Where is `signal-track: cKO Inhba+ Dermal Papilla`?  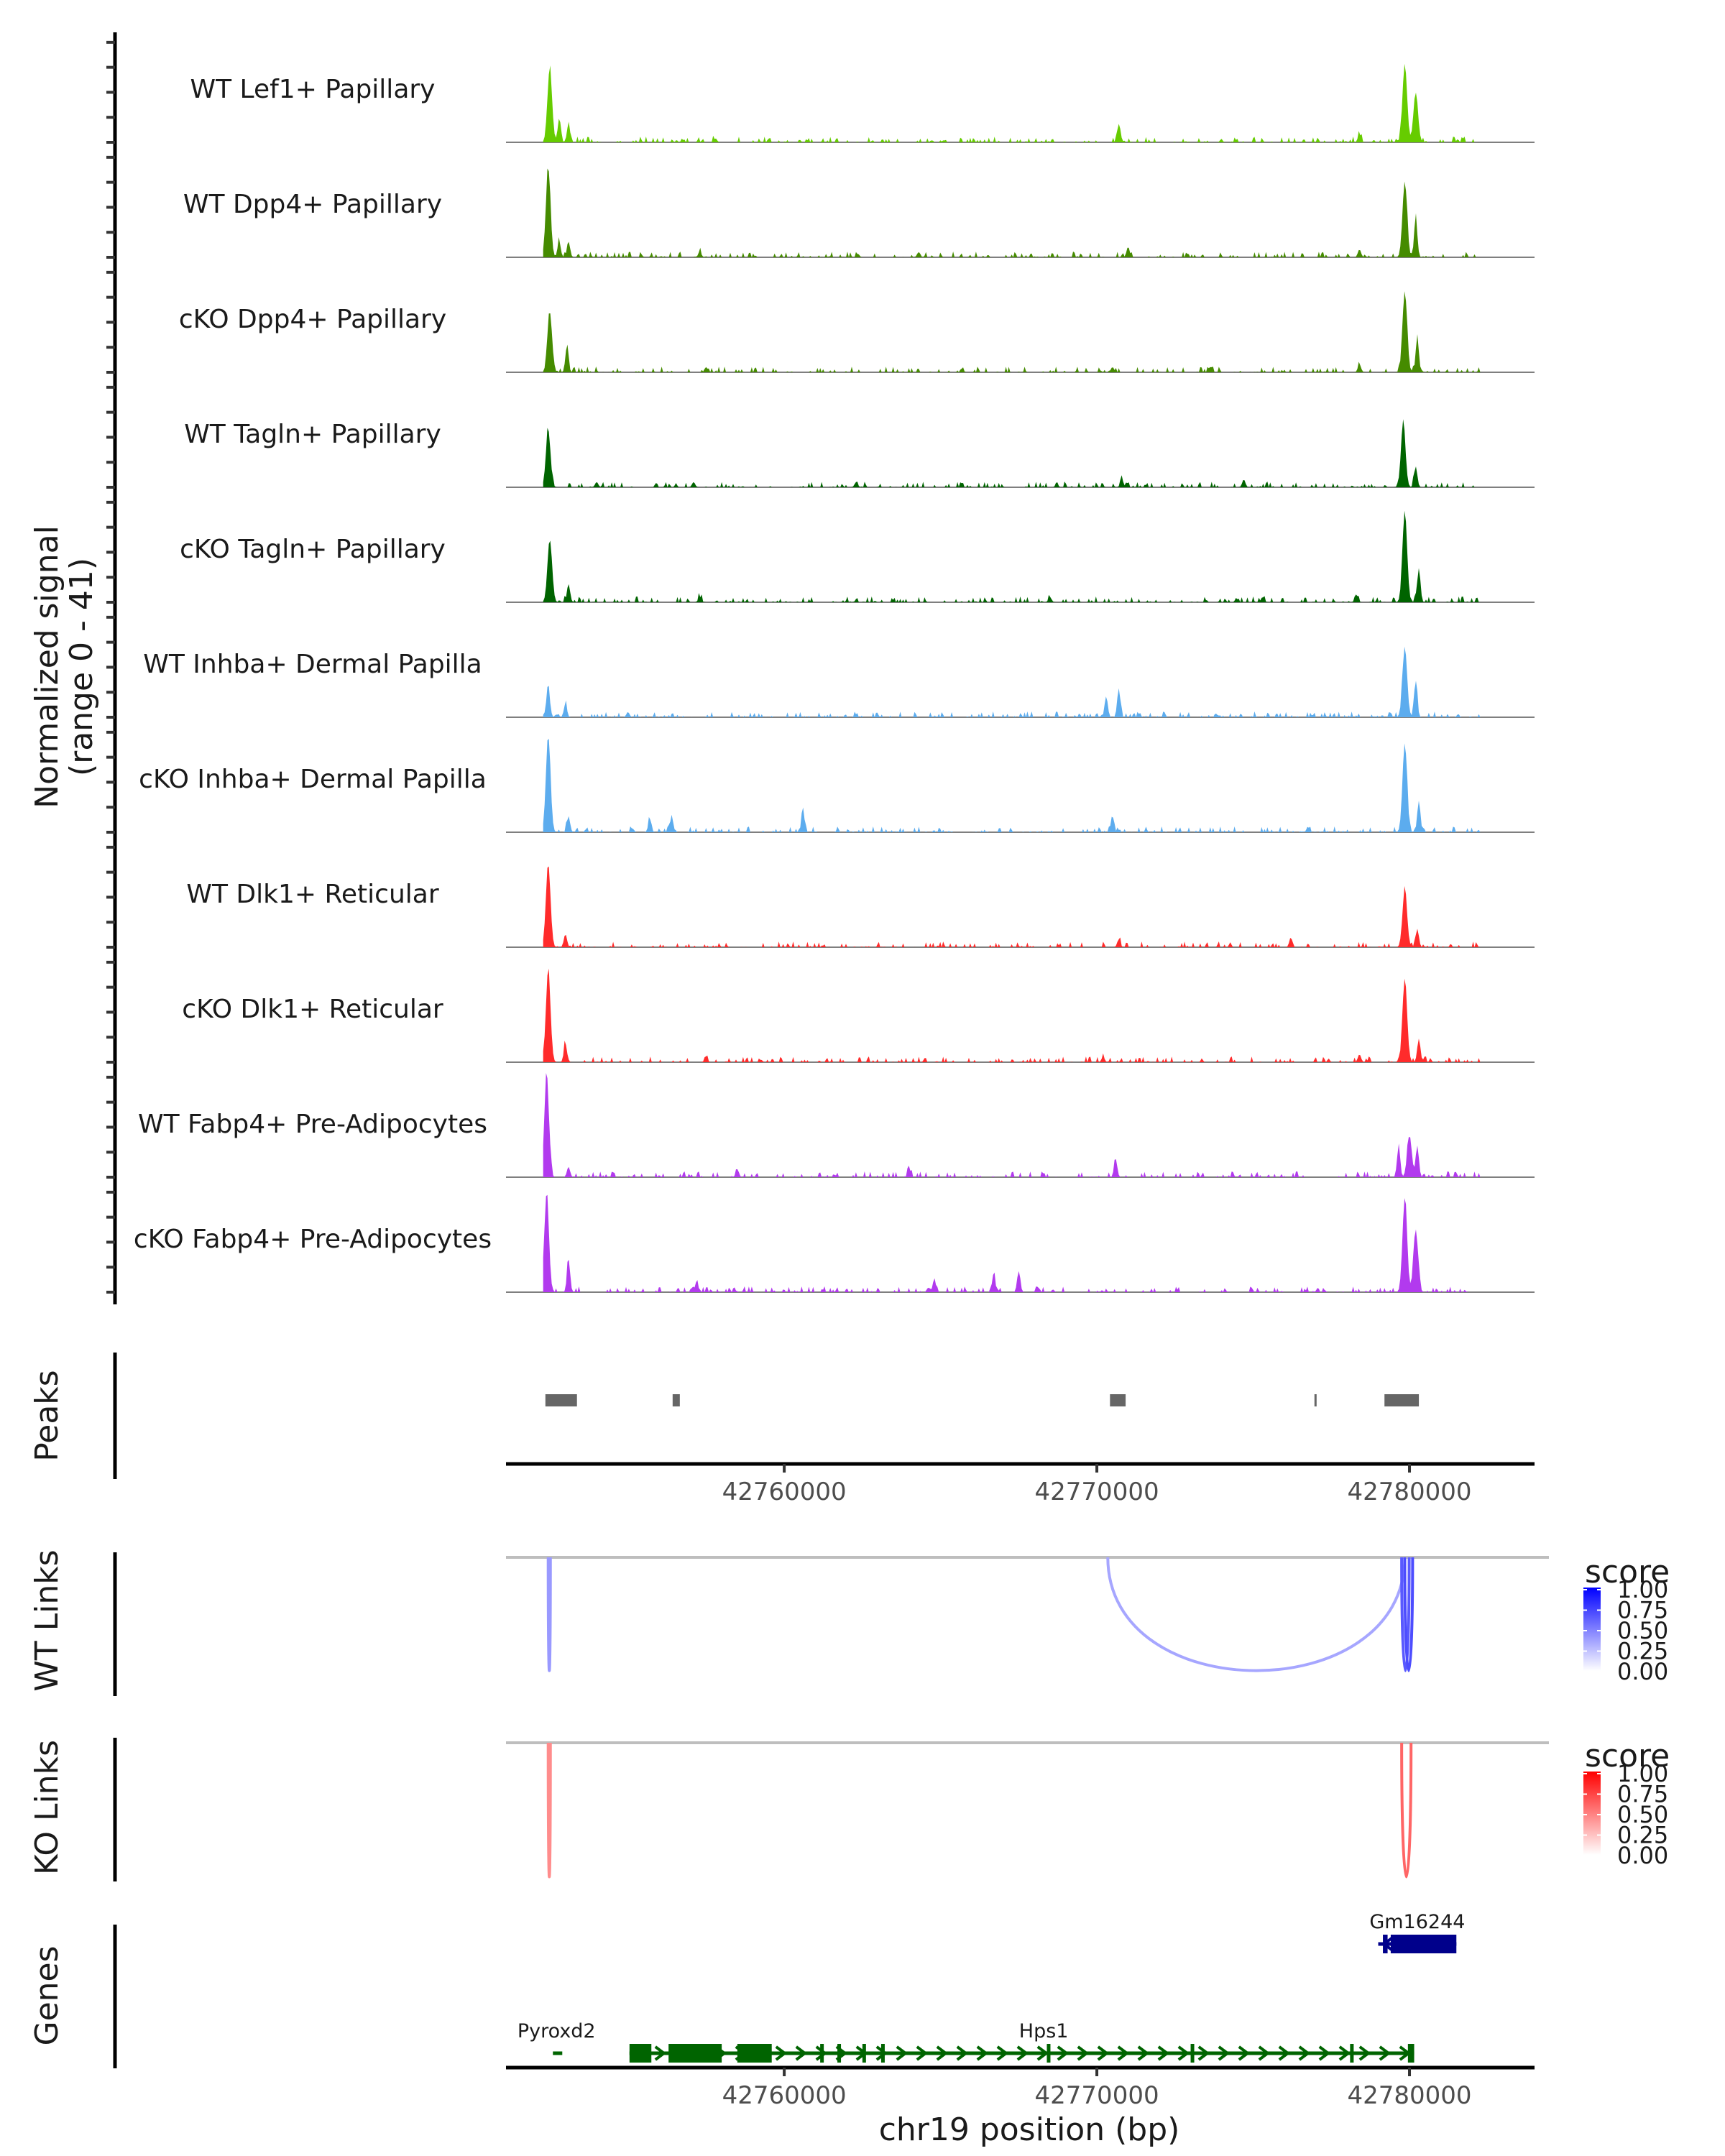 signal-track: cKO Inhba+ Dermal Papilla is located at coordinates (837, 786).